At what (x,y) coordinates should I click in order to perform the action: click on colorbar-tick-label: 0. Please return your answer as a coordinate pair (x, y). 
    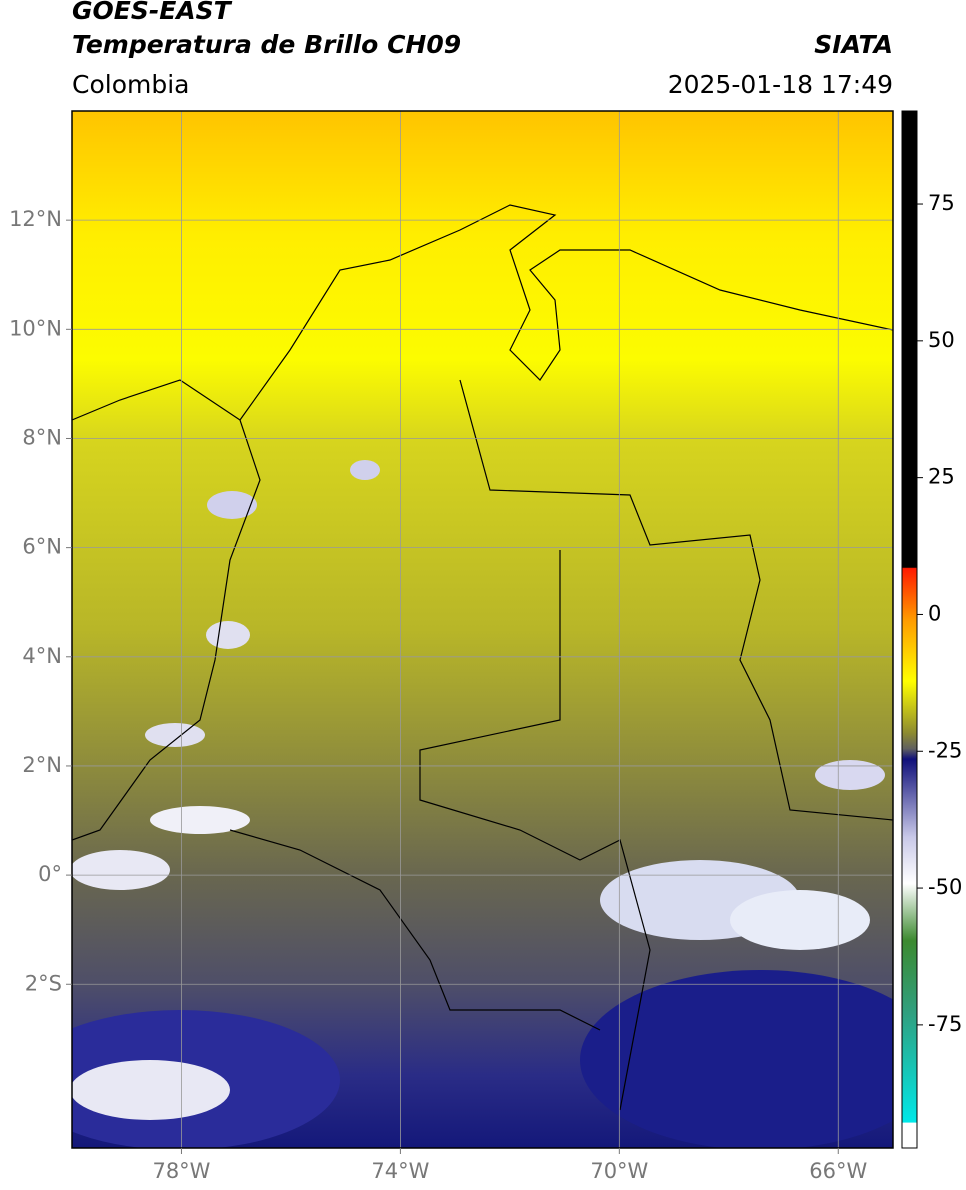
    Looking at the image, I should click on (934, 613).